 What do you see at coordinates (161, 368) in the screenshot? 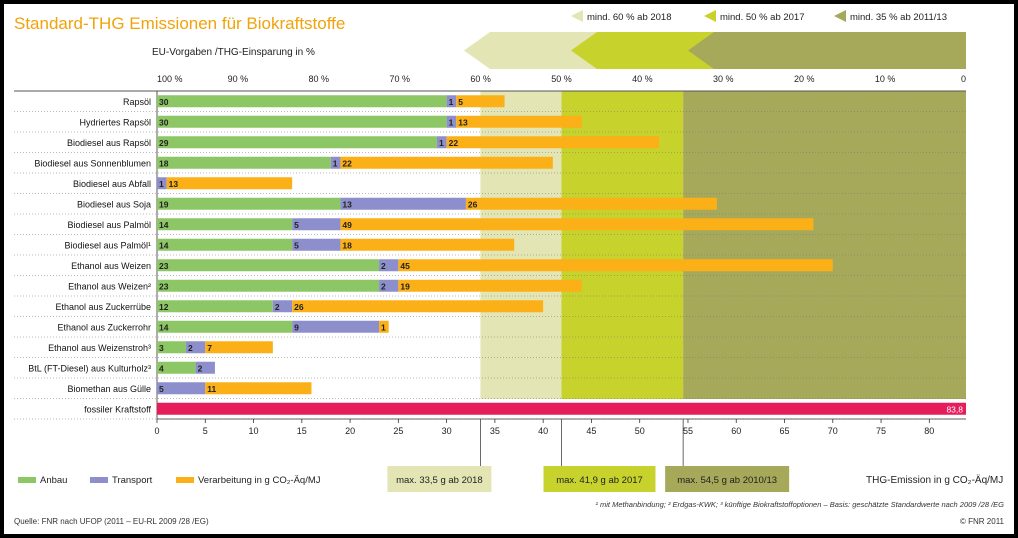
I see `data-label: 4` at bounding box center [161, 368].